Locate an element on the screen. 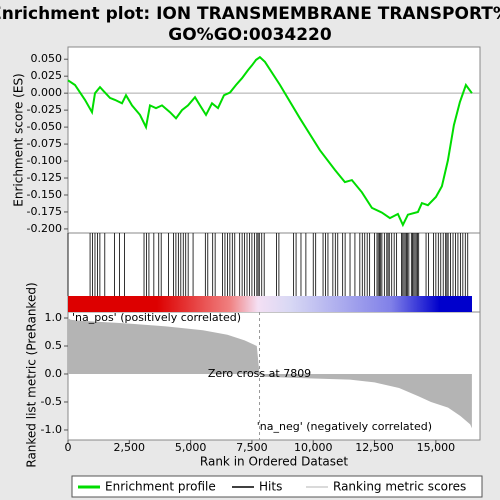 The height and width of the screenshot is (500, 500). y-axis-label: Ranked list metric (PreRanked) is located at coordinates (32, 374).